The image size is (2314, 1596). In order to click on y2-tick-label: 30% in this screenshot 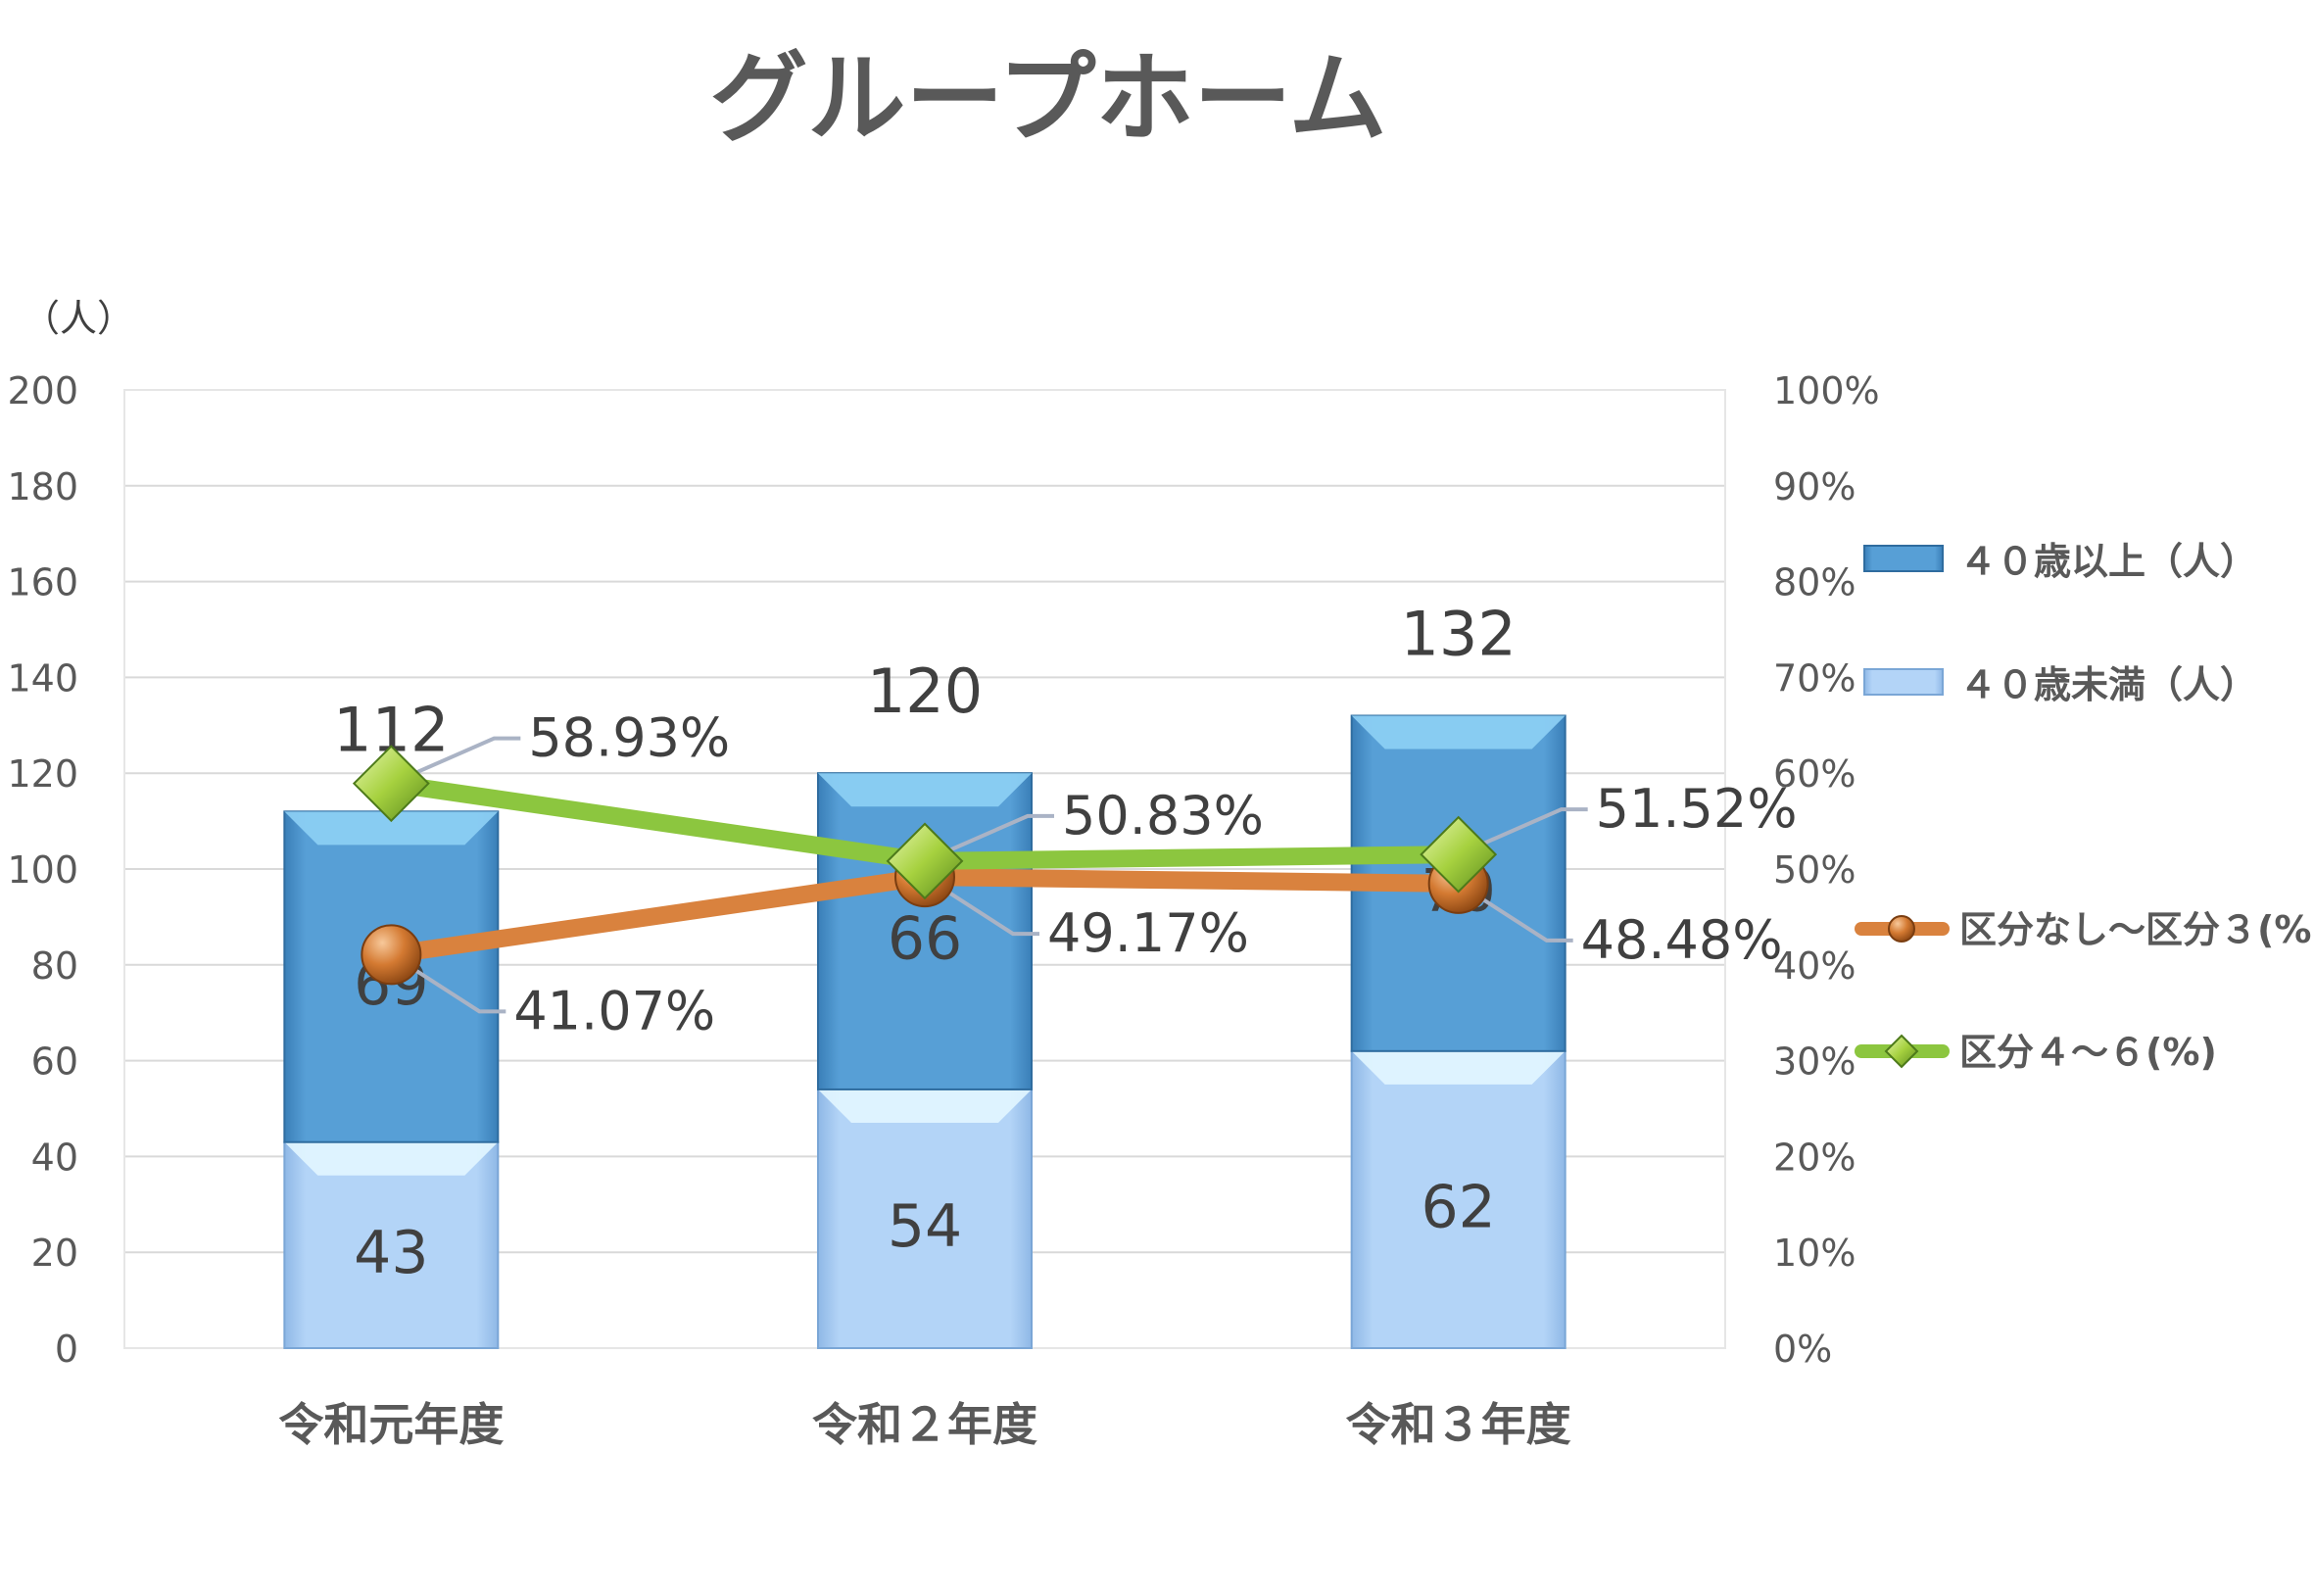, I will do `click(1815, 1062)`.